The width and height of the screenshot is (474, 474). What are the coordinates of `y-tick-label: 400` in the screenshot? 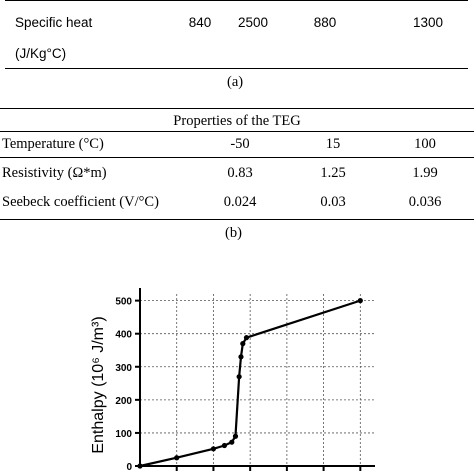 It's located at (123, 335).